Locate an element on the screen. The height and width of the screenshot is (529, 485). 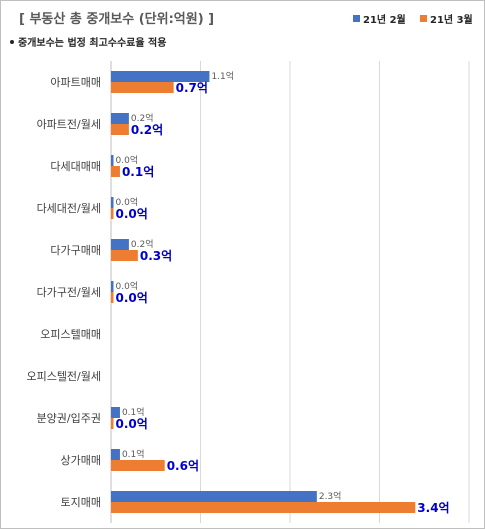
category-label: 다가구매매 is located at coordinates (75, 250).